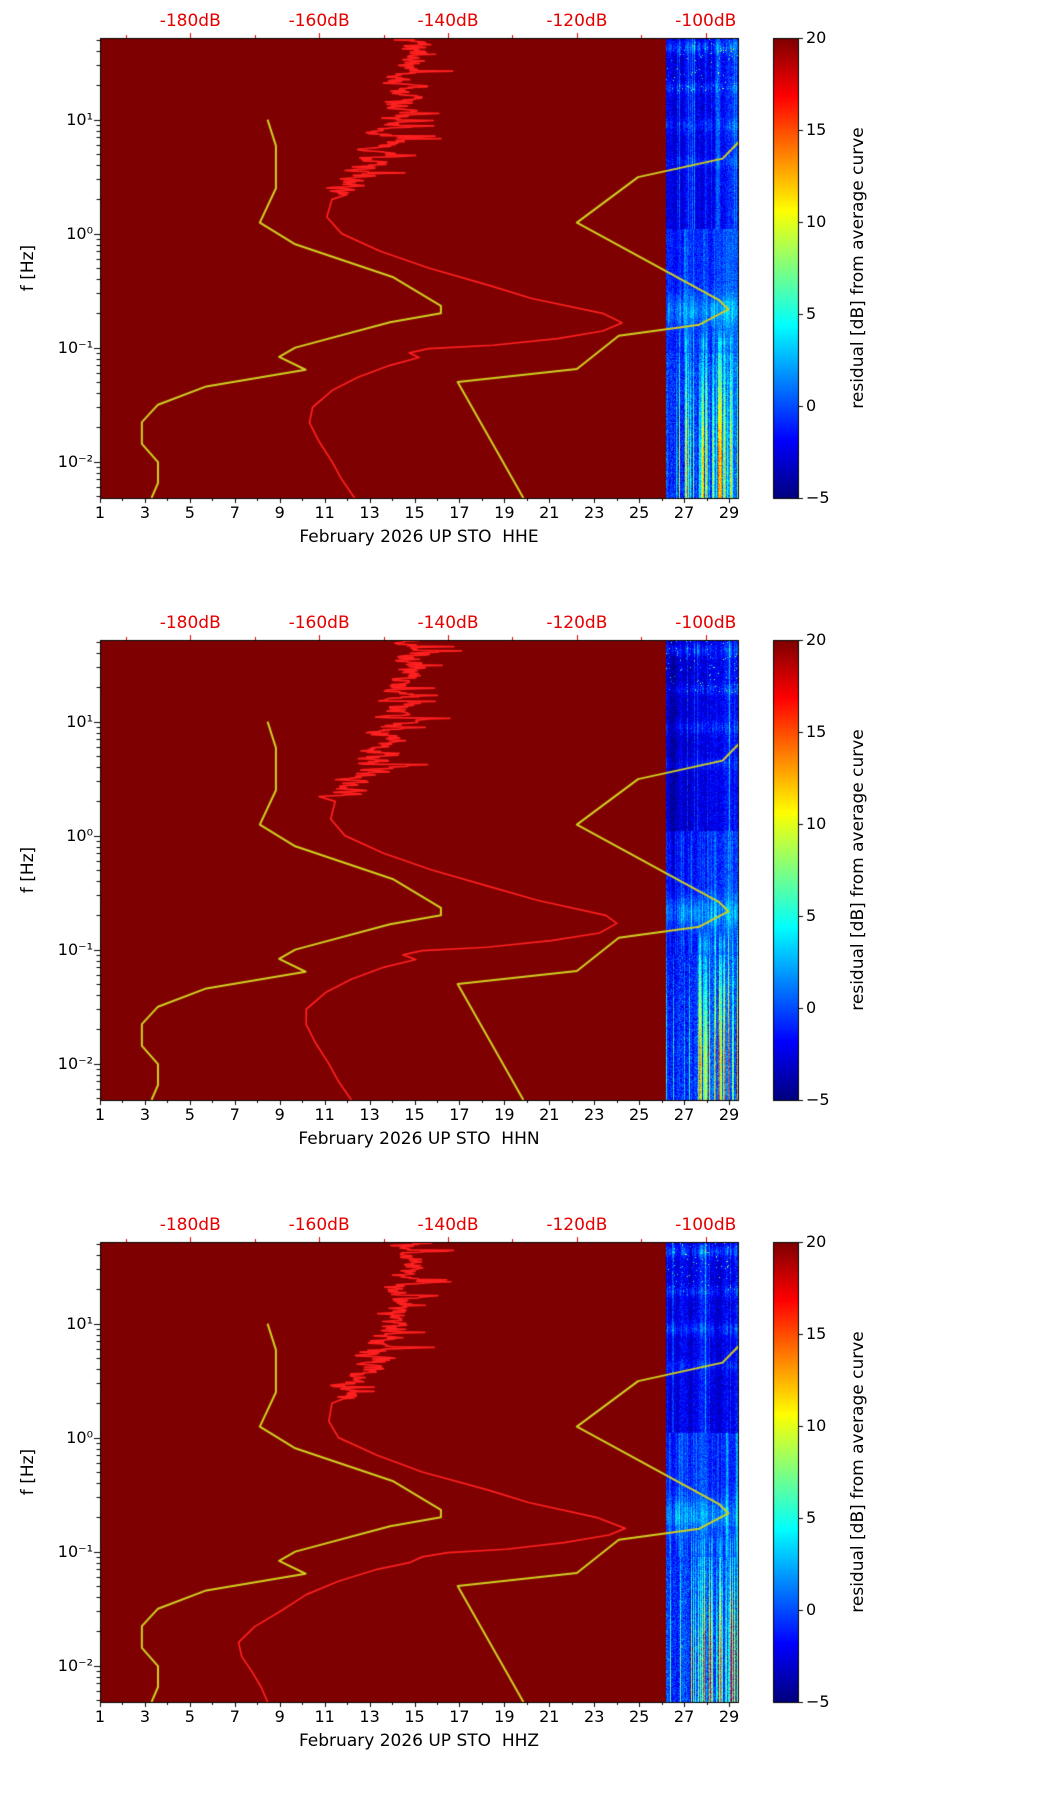  I want to click on x-axis-label: February 2026 UP STO HHZ, so click(419, 1741).